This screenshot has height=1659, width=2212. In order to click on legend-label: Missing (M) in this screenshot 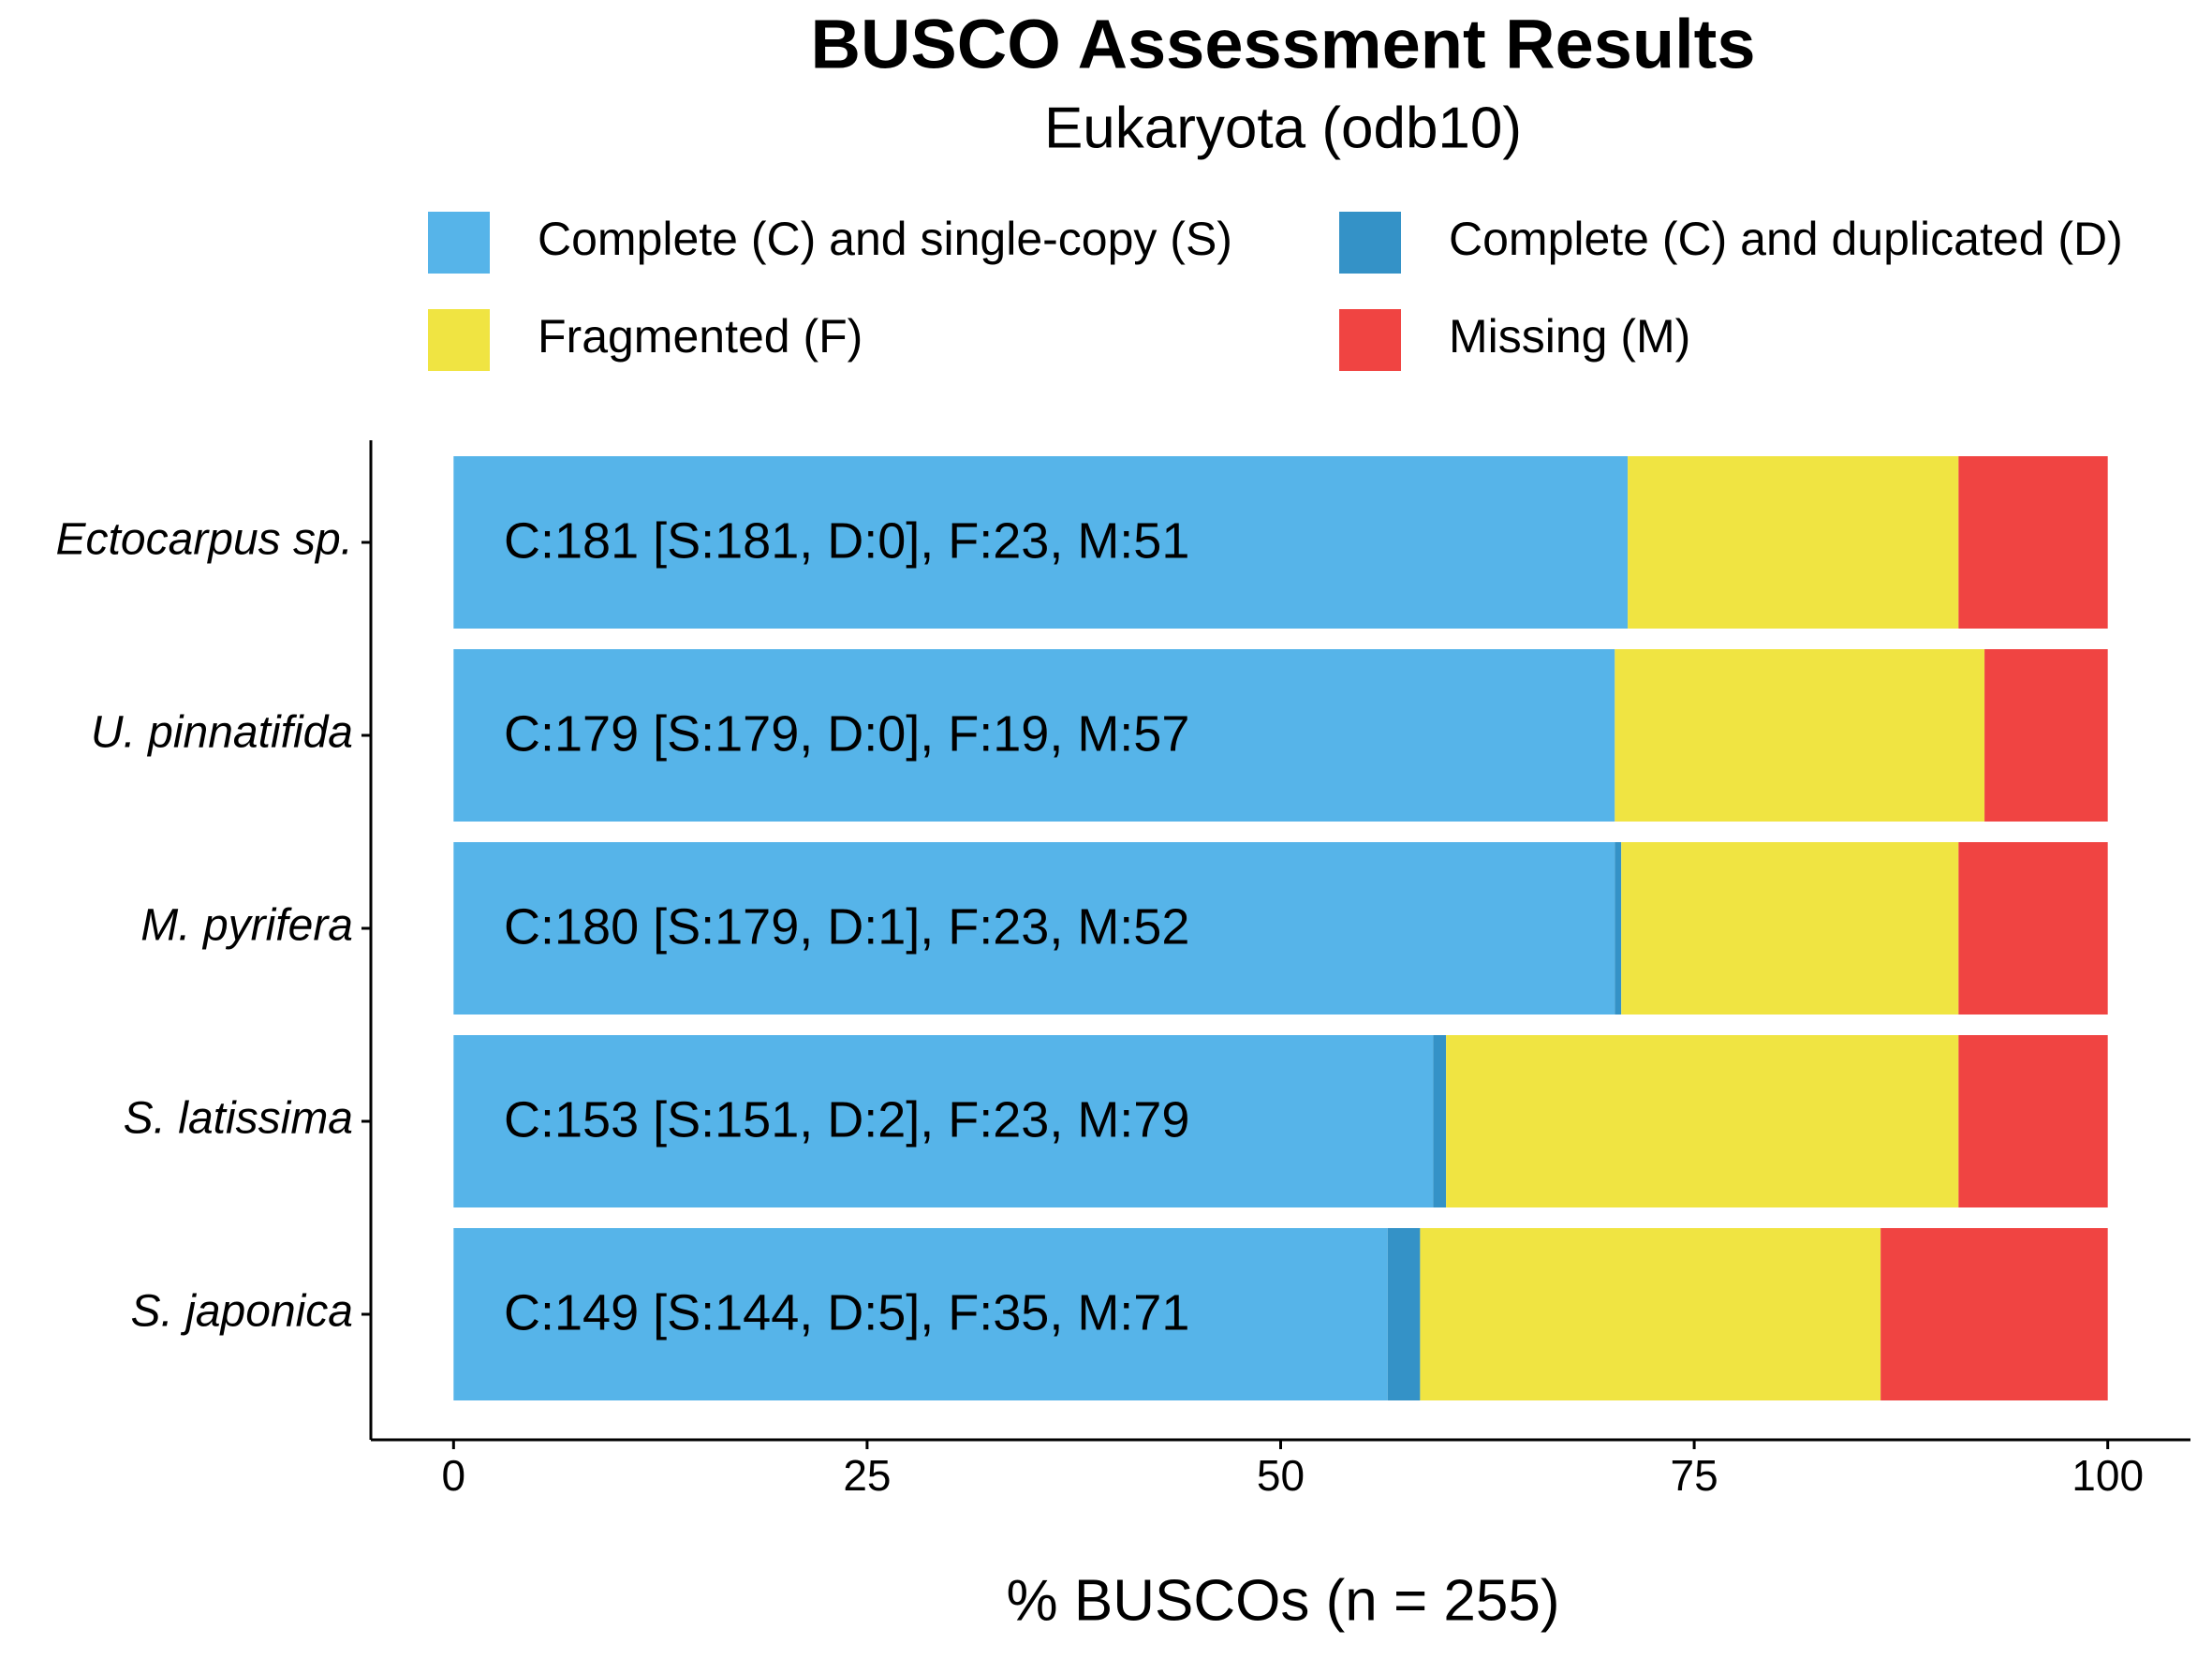, I will do `click(1569, 337)`.